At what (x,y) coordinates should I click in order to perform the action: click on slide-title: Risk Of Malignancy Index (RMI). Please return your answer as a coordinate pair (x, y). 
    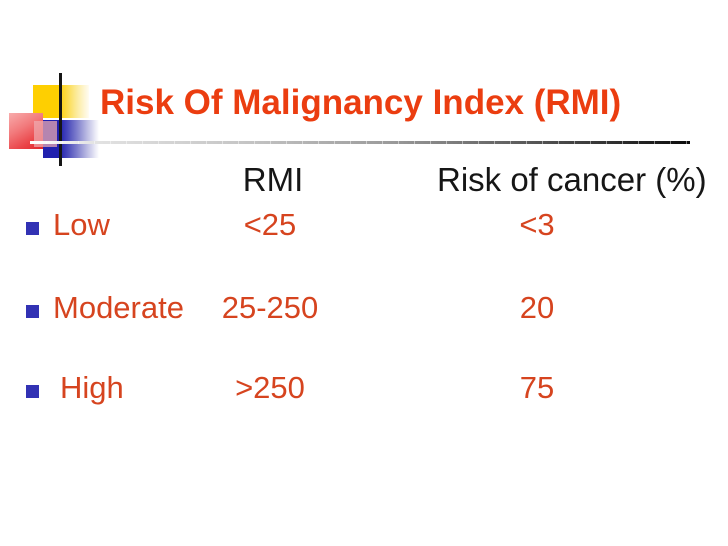
    Looking at the image, I should click on (361, 102).